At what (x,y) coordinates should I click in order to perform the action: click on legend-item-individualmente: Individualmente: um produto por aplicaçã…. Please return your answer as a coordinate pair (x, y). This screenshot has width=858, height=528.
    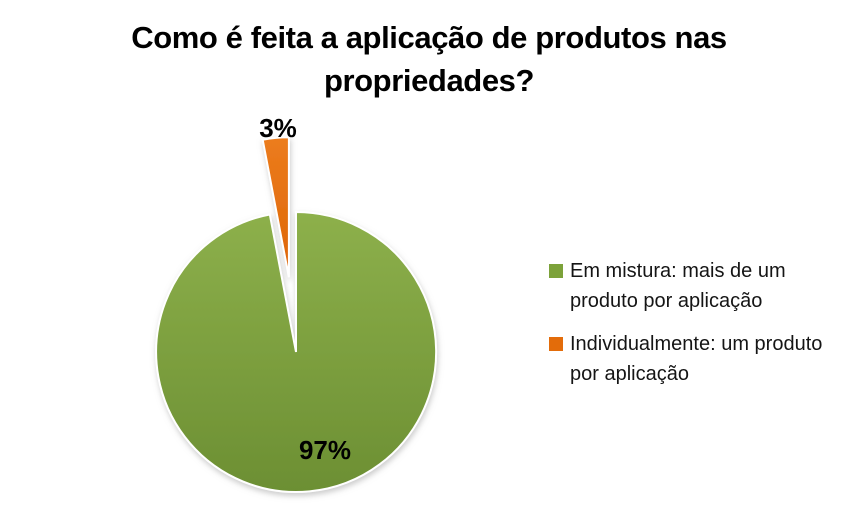
    Looking at the image, I should click on (701, 359).